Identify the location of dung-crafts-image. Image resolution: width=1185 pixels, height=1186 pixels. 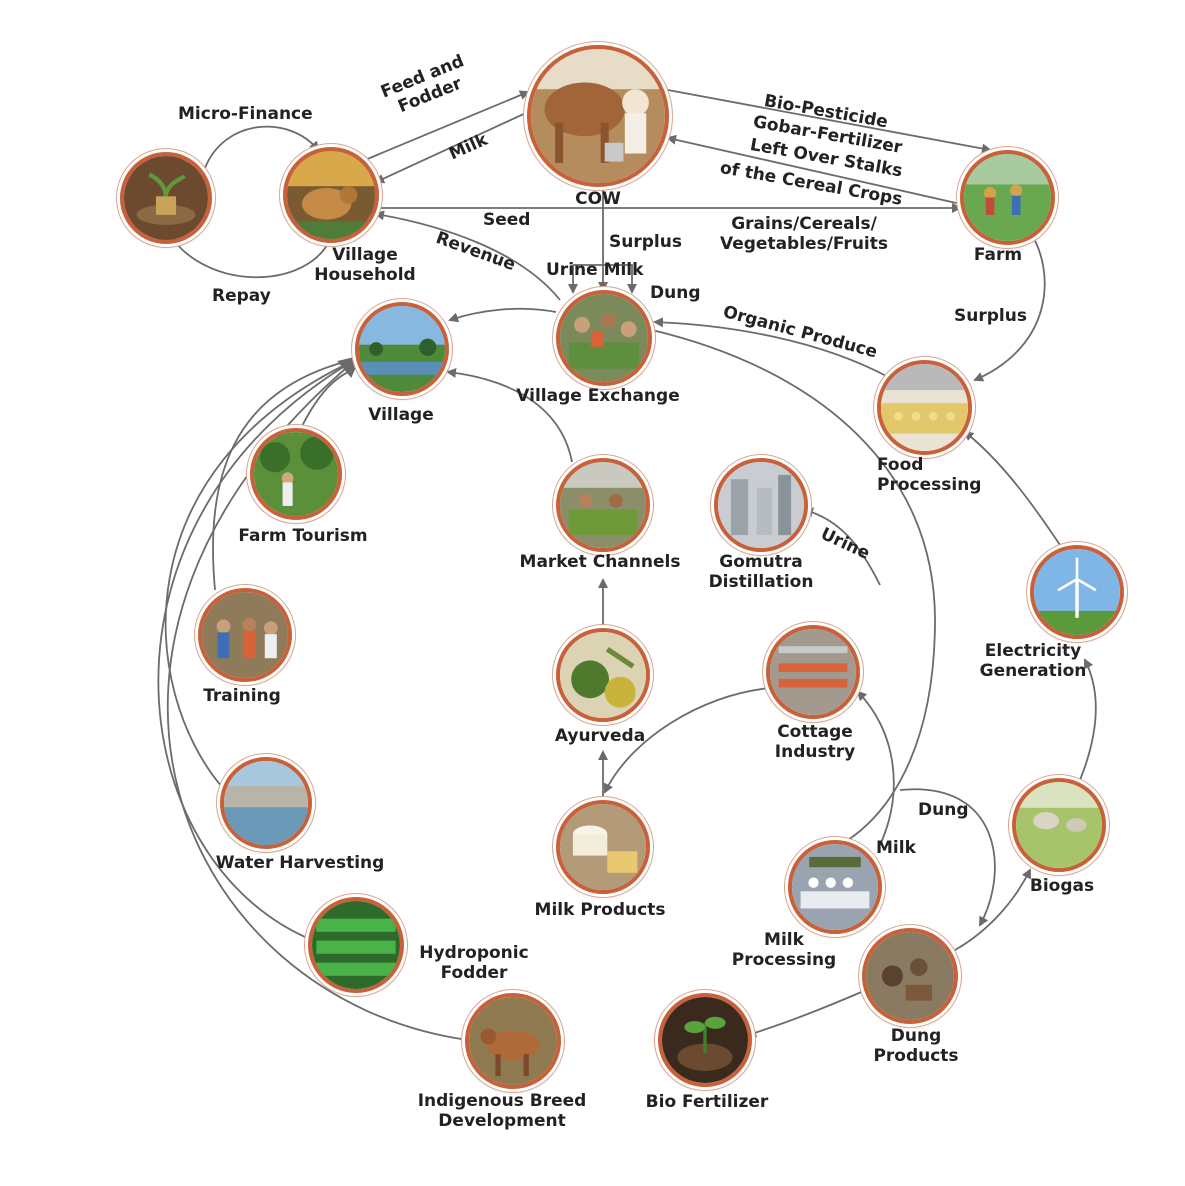
(910, 976).